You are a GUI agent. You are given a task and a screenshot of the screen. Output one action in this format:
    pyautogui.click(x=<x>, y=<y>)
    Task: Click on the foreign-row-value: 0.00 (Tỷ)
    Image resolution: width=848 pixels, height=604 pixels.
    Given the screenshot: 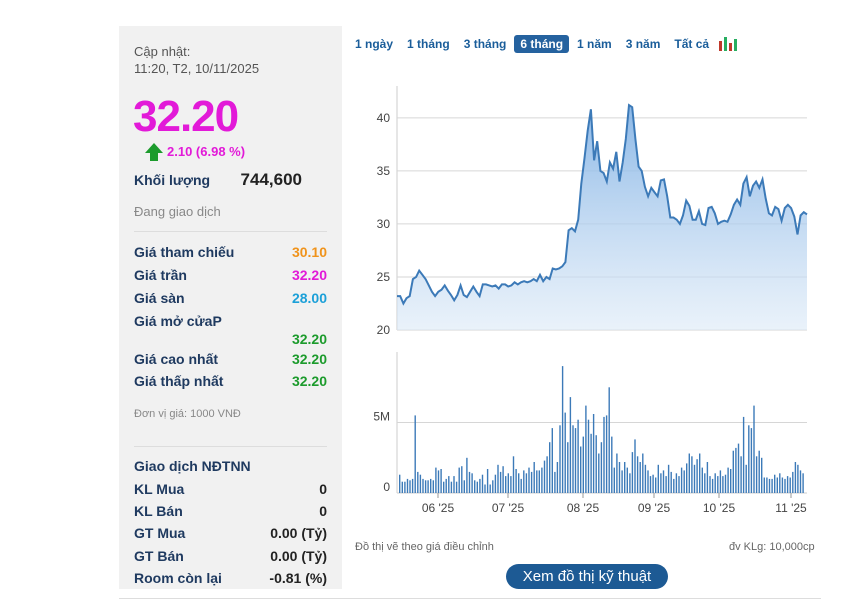 What is the action you would take?
    pyautogui.click(x=298, y=556)
    